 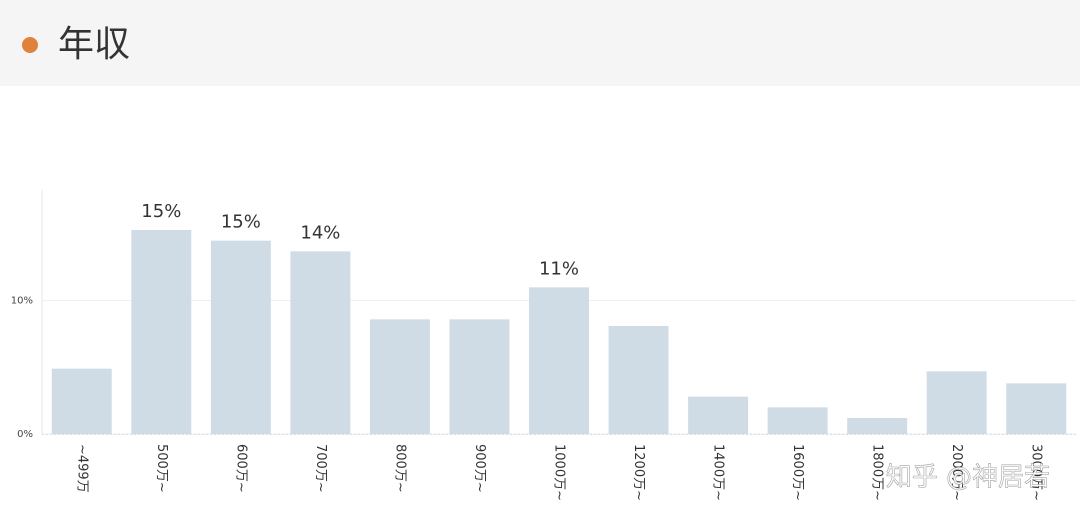 What do you see at coordinates (718, 472) in the screenshot?
I see `x-tick-label: 1400万~` at bounding box center [718, 472].